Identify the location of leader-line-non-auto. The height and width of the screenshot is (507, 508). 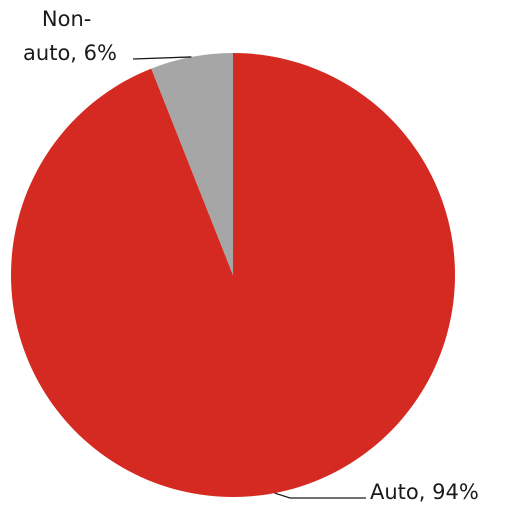
(162, 58).